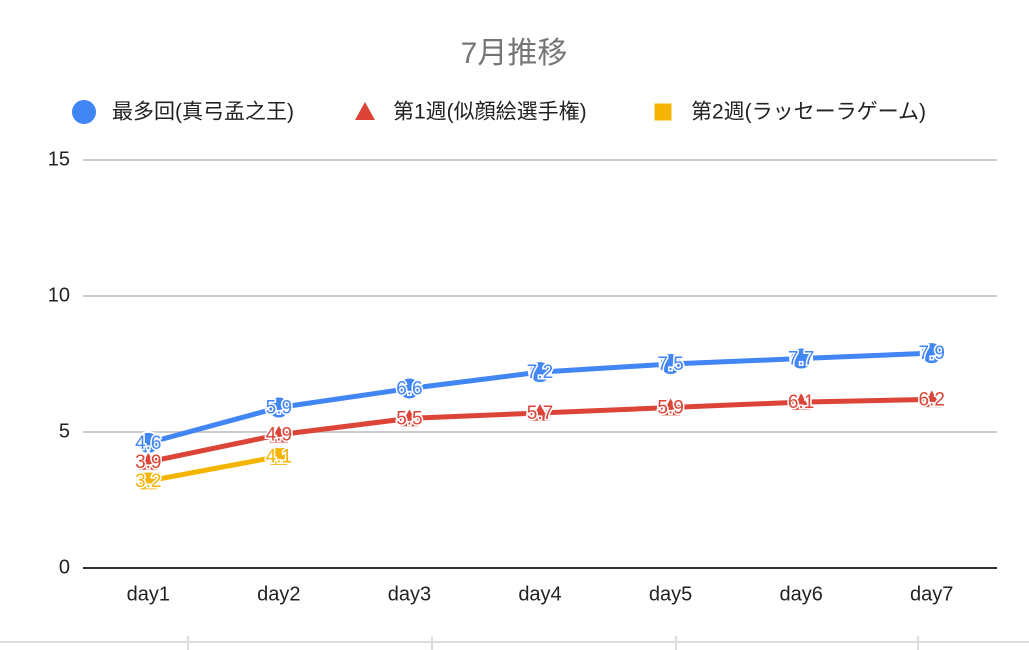  Describe the element at coordinates (59, 159) in the screenshot. I see `y-tick-label: 15` at that location.